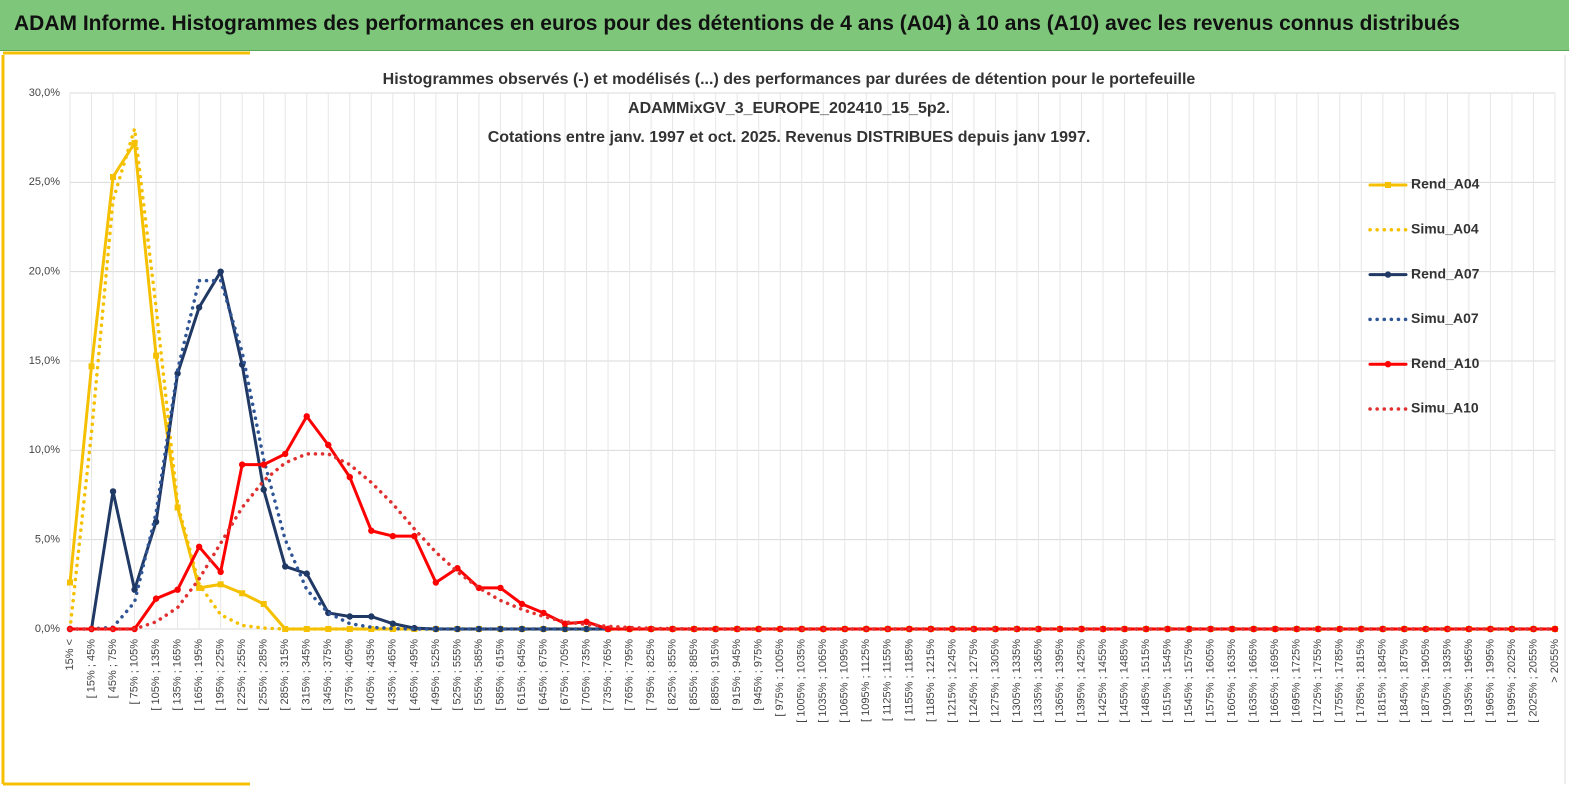  Describe the element at coordinates (823, 681) in the screenshot. I see `x-tick-label: [ 1035% ; 1065%` at that location.